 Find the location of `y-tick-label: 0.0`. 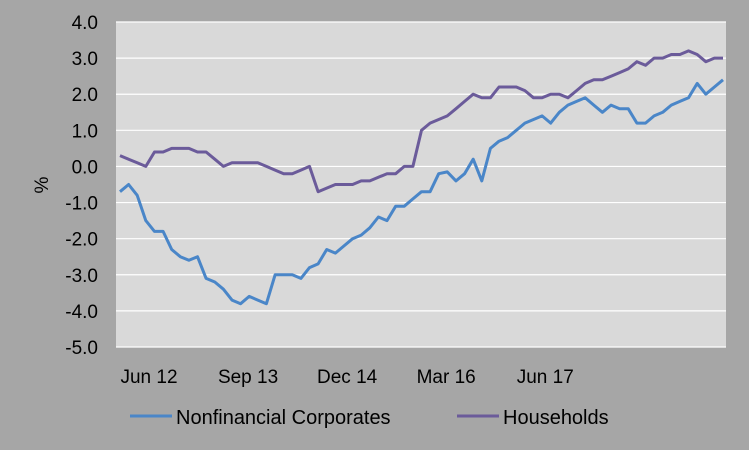

y-tick-label: 0.0 is located at coordinates (85, 167).